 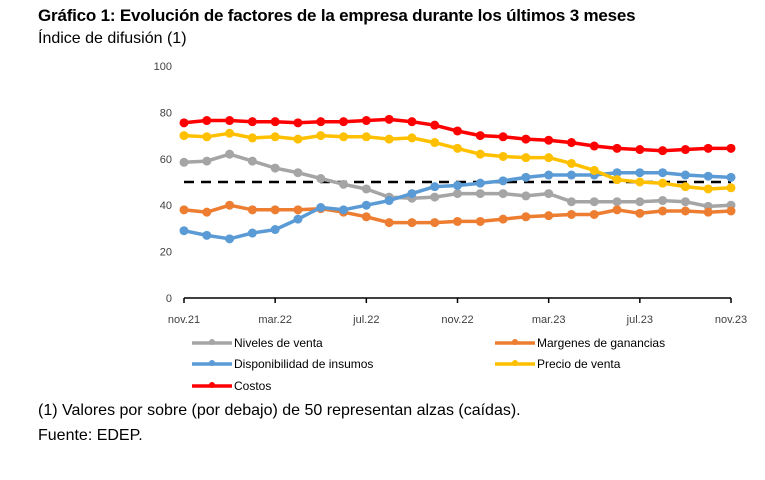 I want to click on x-tick-label: jul.23, so click(x=639, y=320).